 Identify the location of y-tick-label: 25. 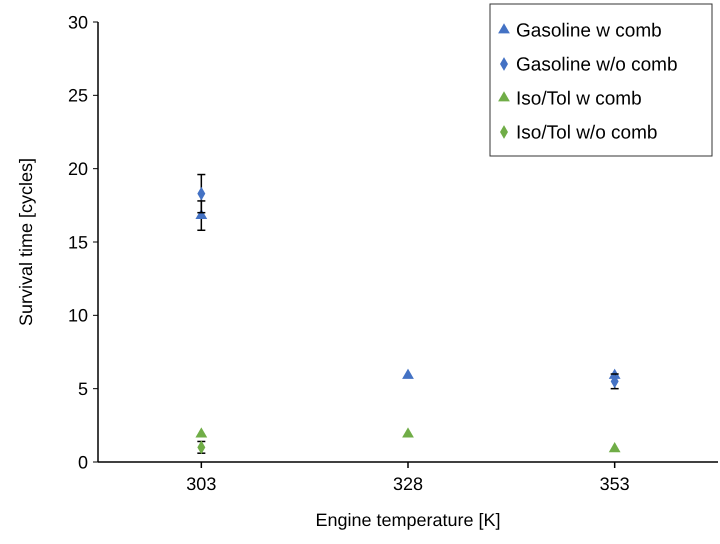
(78, 96).